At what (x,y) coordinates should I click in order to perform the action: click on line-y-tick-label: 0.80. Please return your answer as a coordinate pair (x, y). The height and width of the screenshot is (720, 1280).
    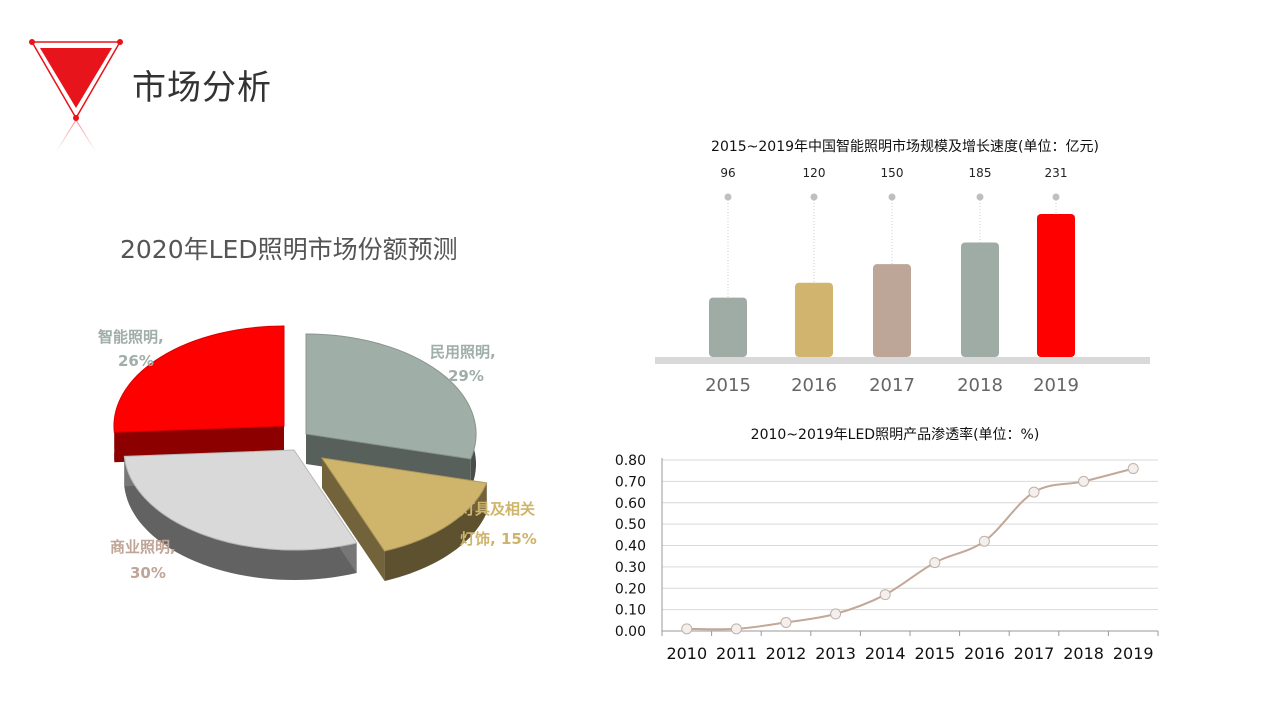
    Looking at the image, I should click on (630, 461).